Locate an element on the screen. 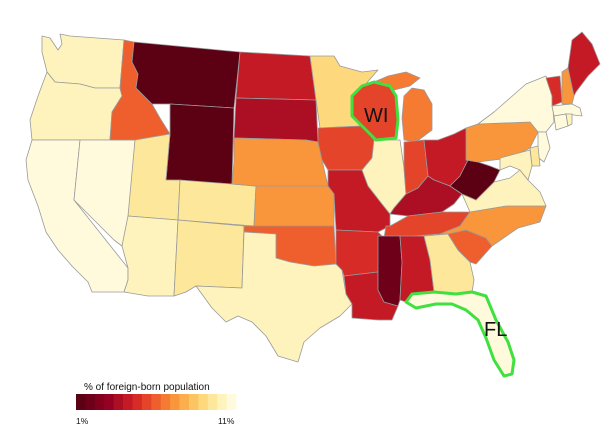  state-ct is located at coordinates (561, 122).